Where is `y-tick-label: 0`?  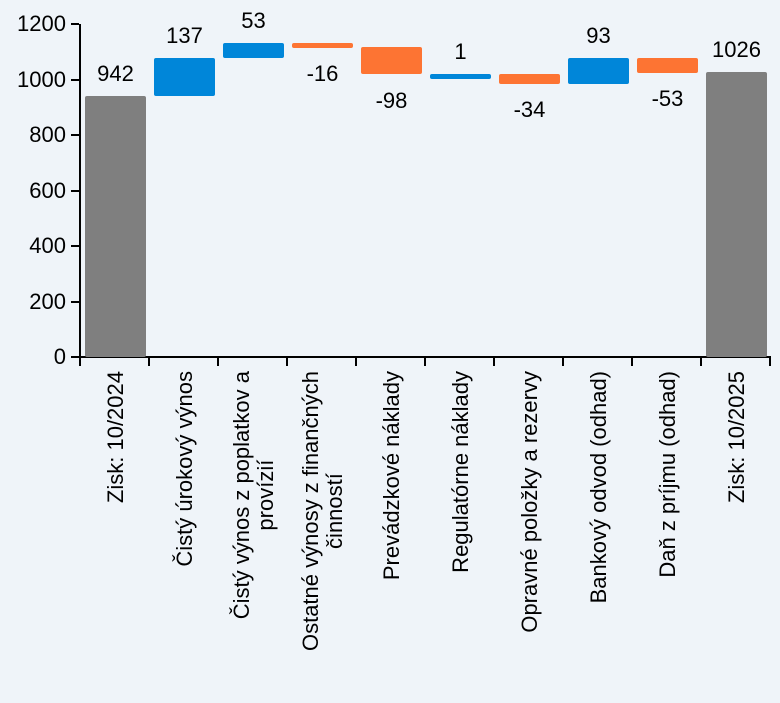 y-tick-label: 0 is located at coordinates (59, 356).